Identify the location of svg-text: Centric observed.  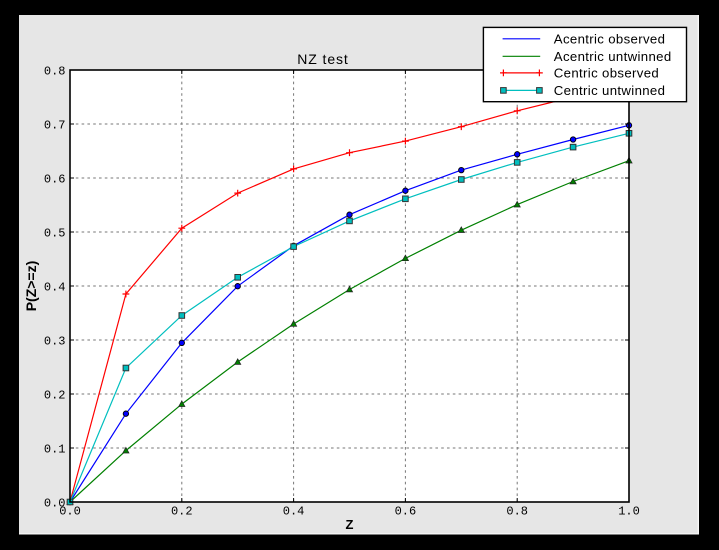
(606, 73).